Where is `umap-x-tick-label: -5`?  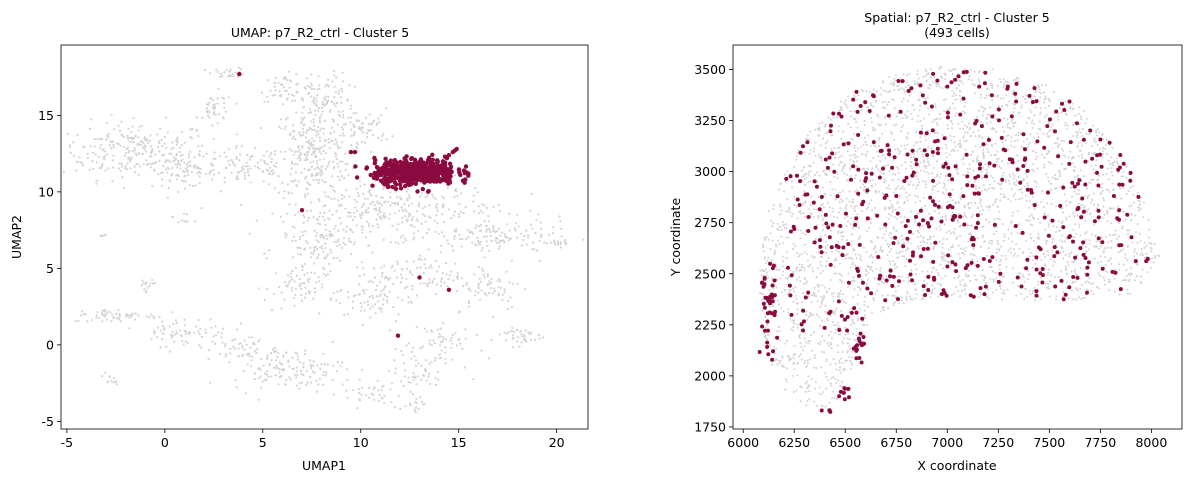 umap-x-tick-label: -5 is located at coordinates (67, 442).